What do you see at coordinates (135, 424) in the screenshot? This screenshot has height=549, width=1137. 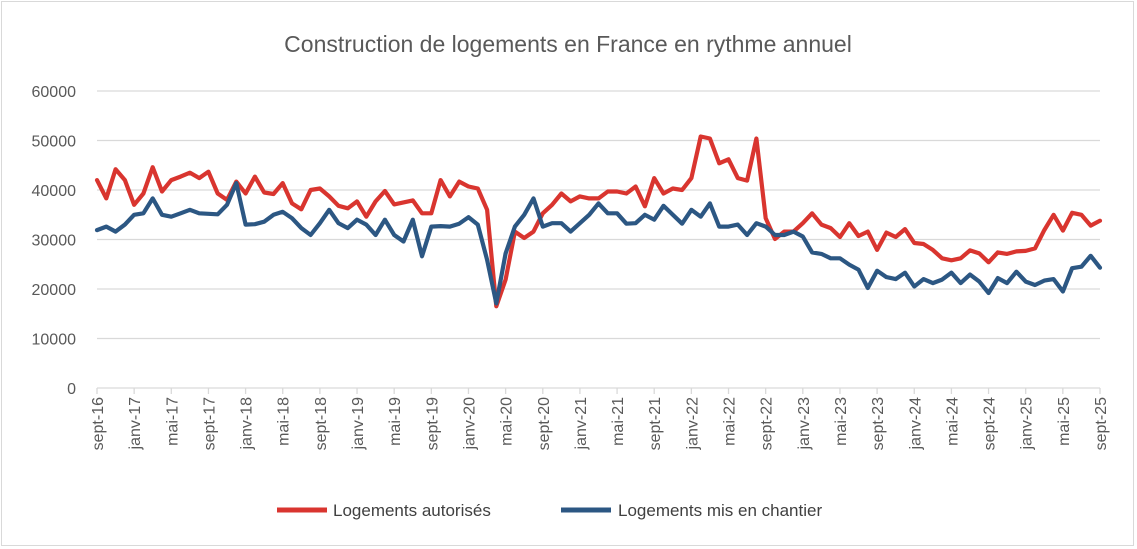 I see `x-tick-label: janv-17` at bounding box center [135, 424].